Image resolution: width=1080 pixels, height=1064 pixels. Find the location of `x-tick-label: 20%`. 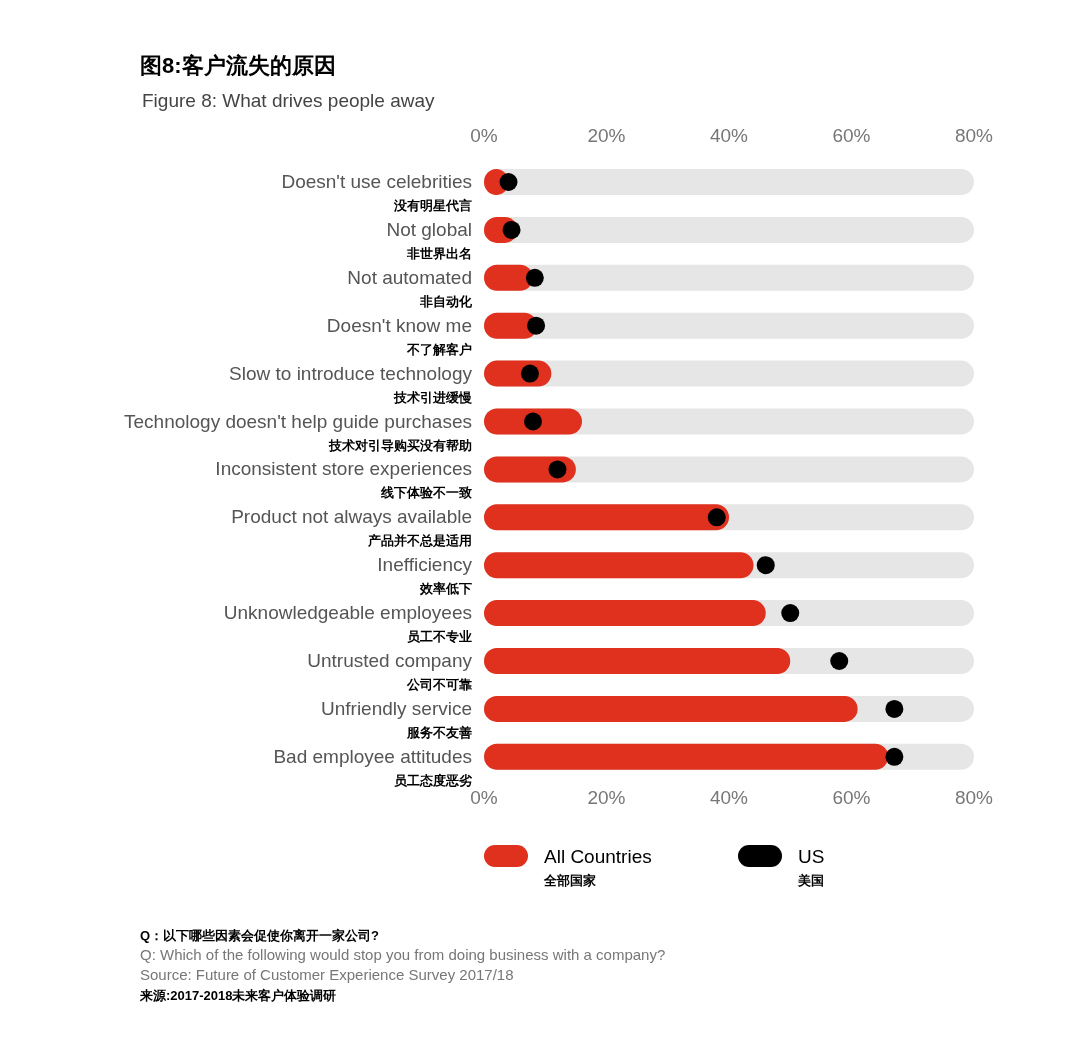

x-tick-label: 20% is located at coordinates (606, 797).